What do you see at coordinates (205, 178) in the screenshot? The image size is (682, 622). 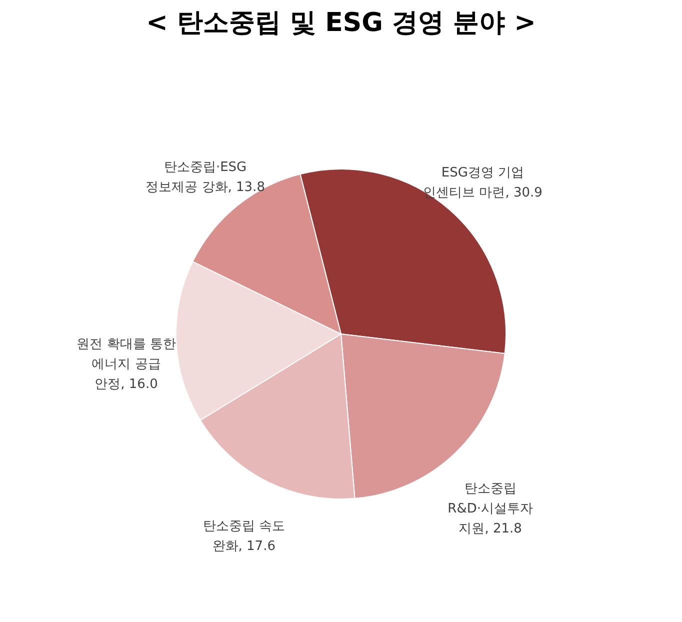 I see `slice-label: 탄소중립·ESG 정보제공 강화, 13.8` at bounding box center [205, 178].